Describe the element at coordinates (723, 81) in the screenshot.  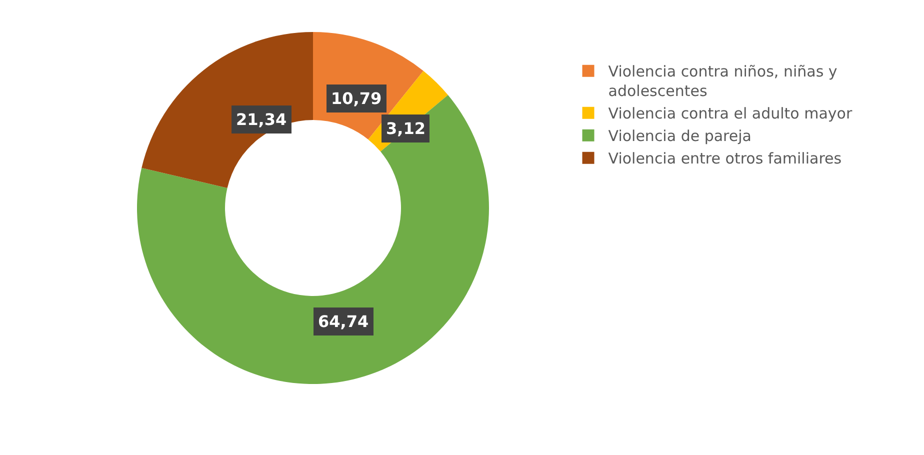
I see `legend-label: Violencia contra niños, niñas y adolescentes` at that location.